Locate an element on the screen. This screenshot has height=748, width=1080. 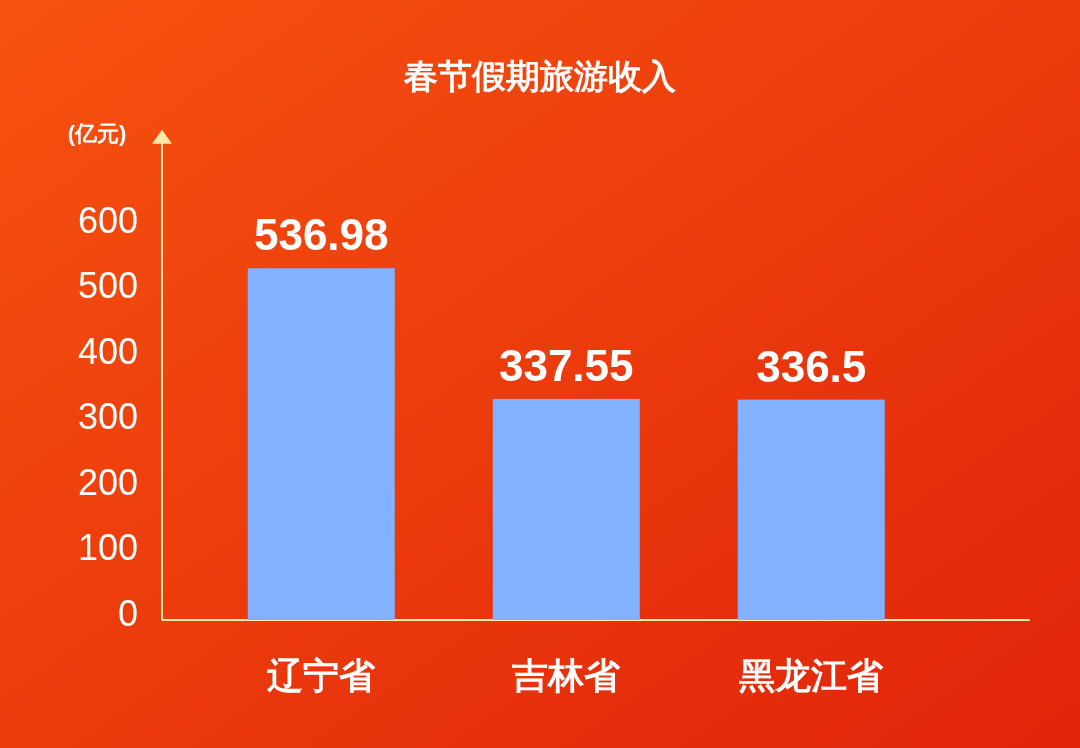
x-tick-label: 辽宁省 is located at coordinates (321, 675).